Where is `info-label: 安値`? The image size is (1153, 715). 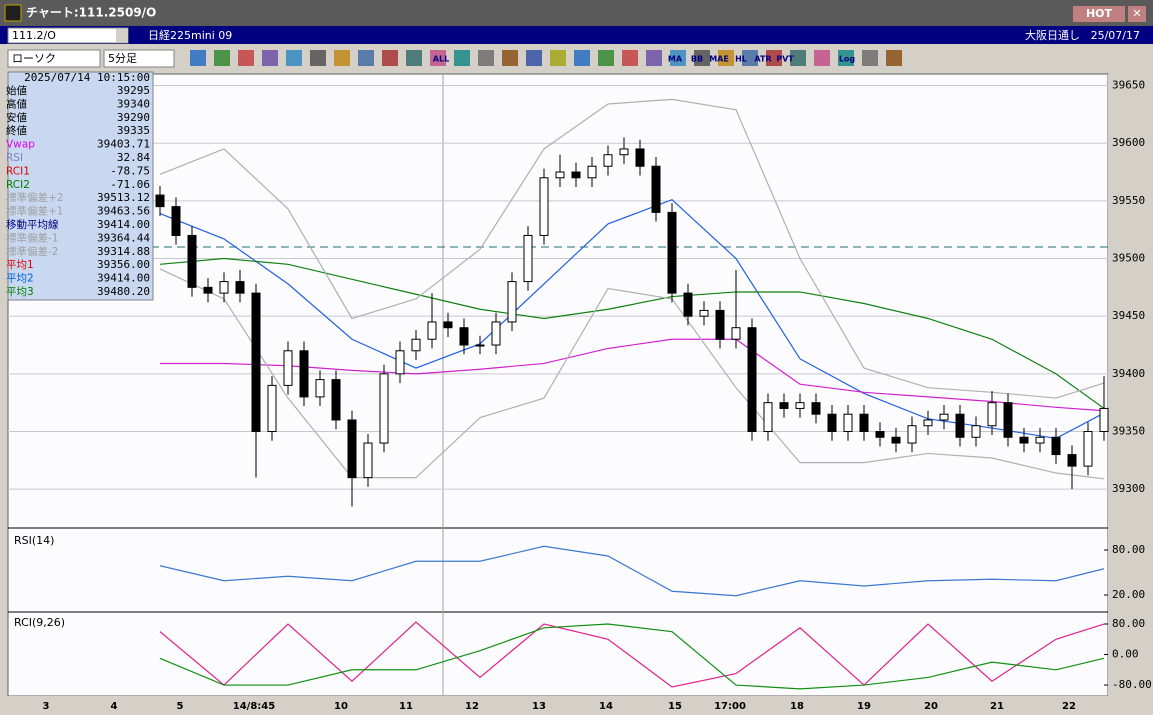 info-label: 安値 is located at coordinates (16, 117).